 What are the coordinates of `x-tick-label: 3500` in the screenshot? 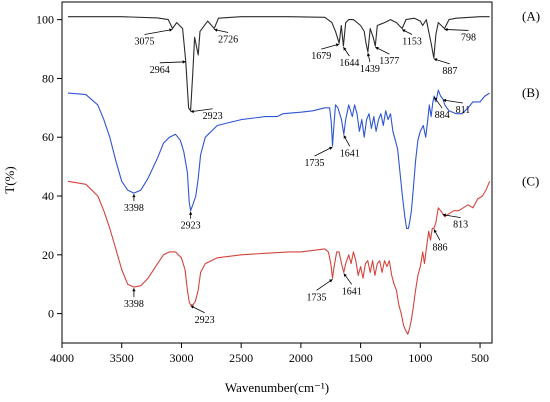 It's located at (122, 358).